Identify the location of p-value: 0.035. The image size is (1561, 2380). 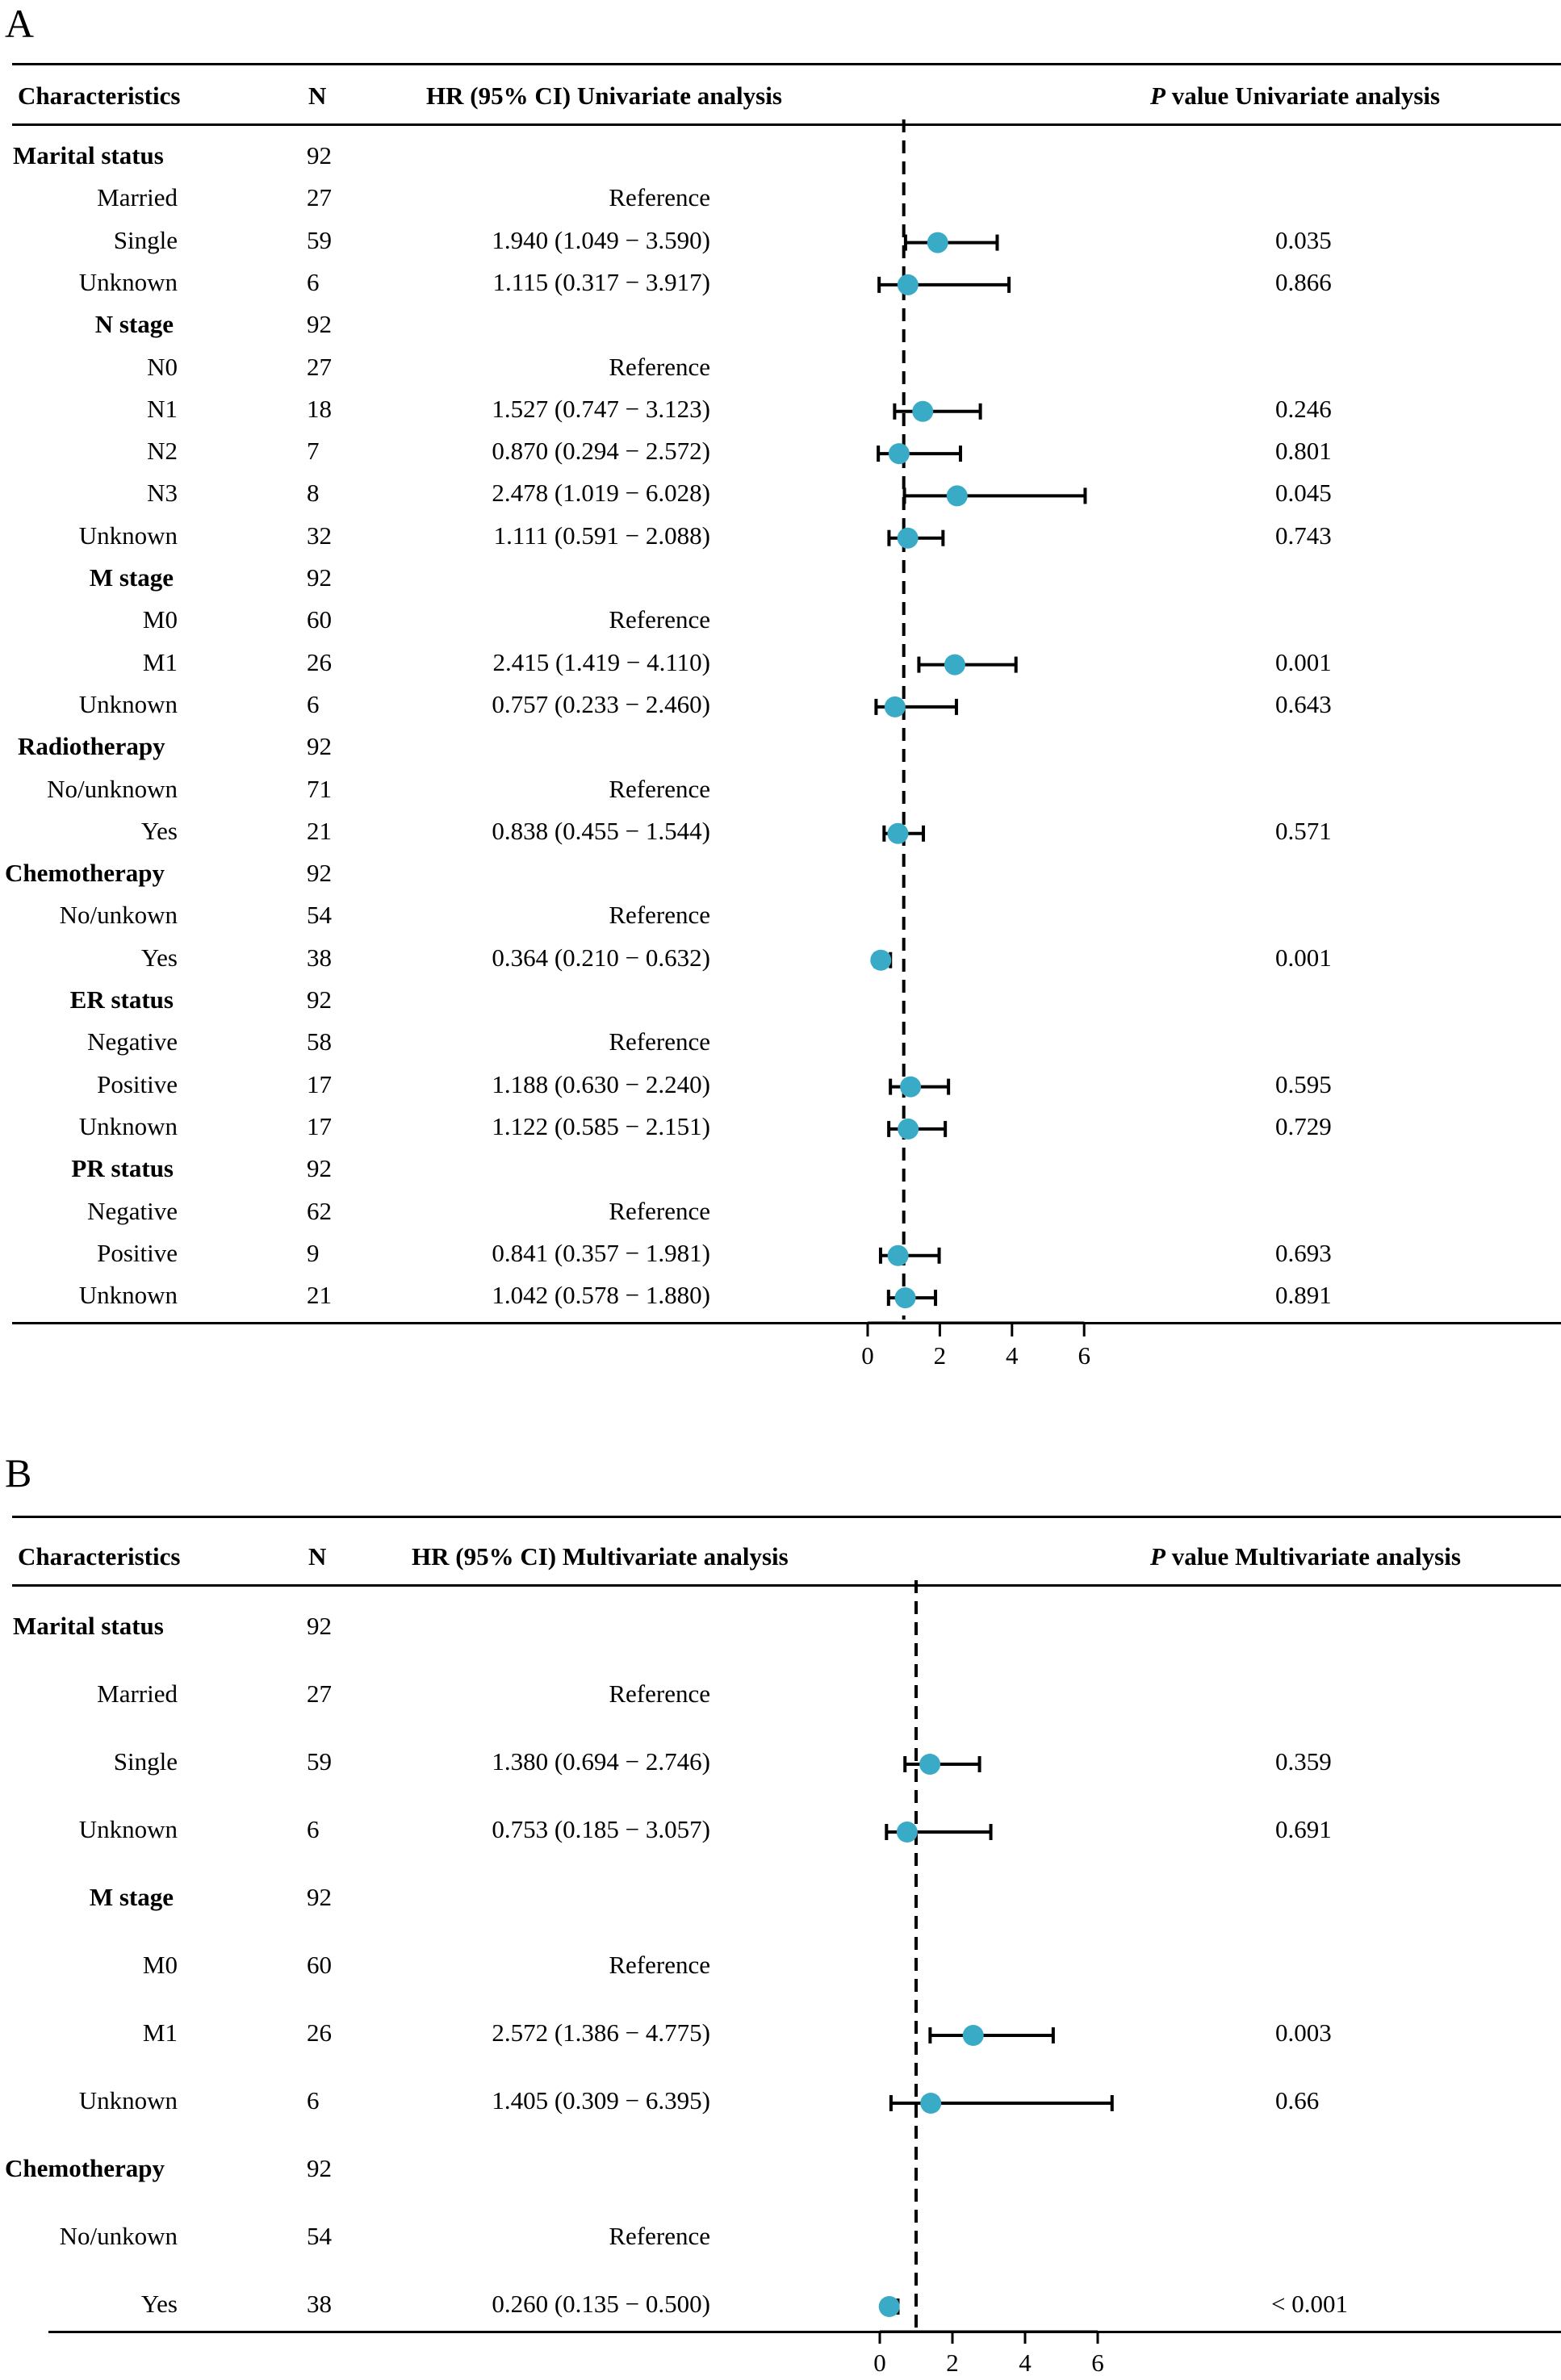
(1303, 239).